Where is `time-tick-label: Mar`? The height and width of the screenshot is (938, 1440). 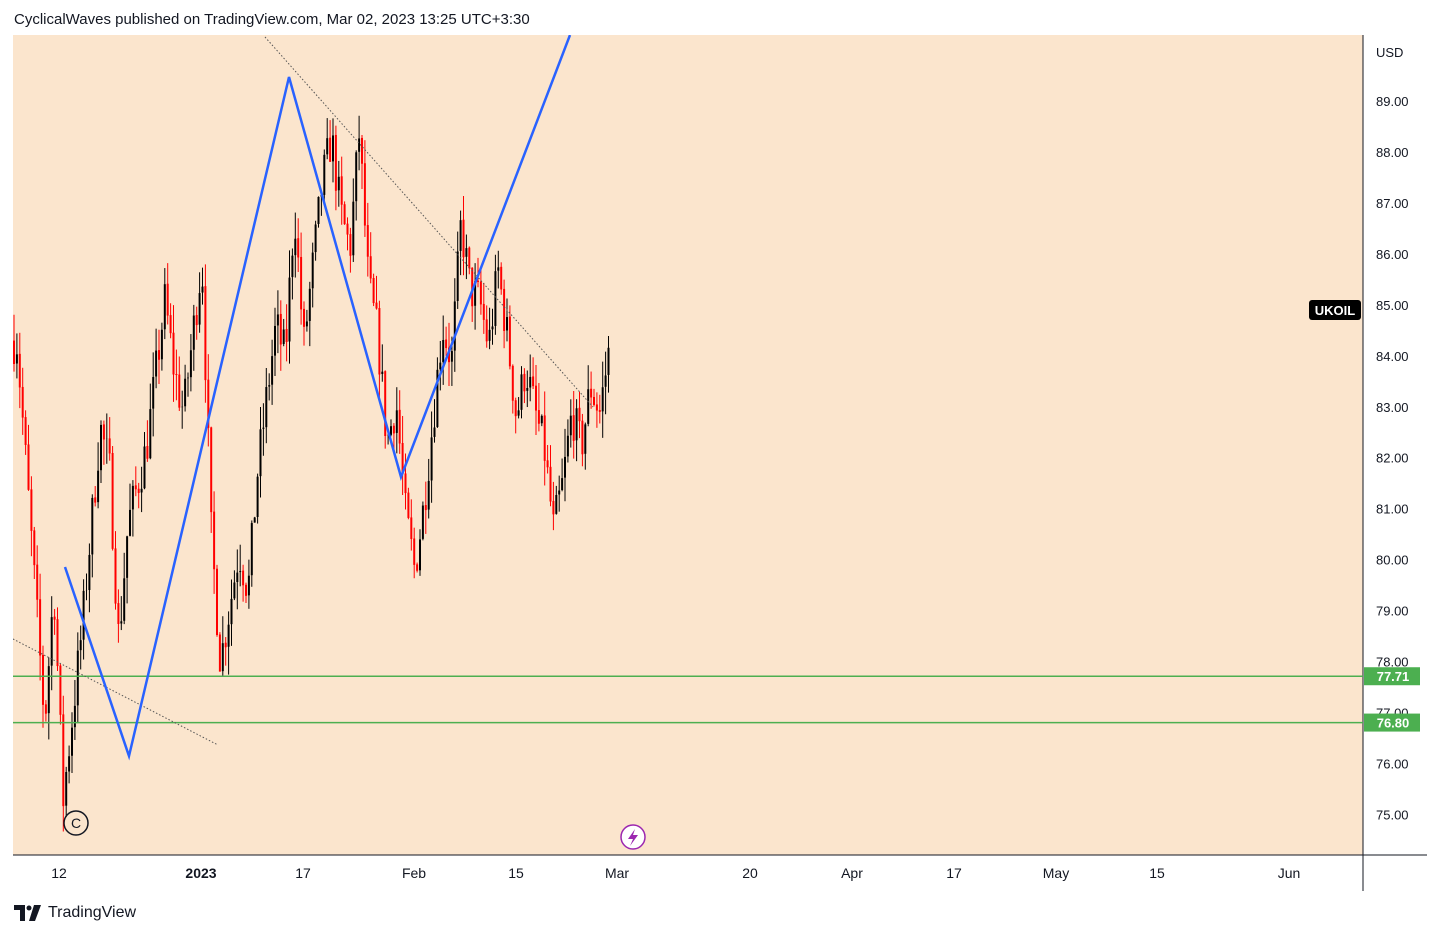
time-tick-label: Mar is located at coordinates (617, 873).